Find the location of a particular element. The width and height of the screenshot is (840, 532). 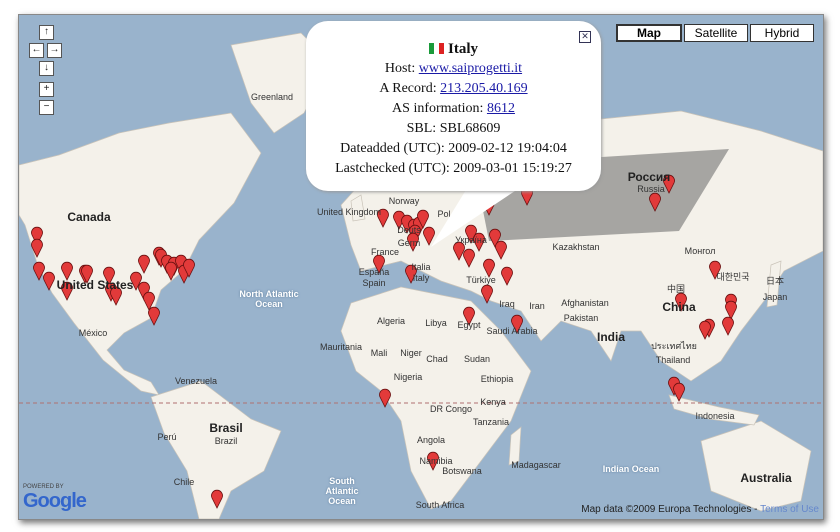

country-name: Italy is located at coordinates (463, 49).